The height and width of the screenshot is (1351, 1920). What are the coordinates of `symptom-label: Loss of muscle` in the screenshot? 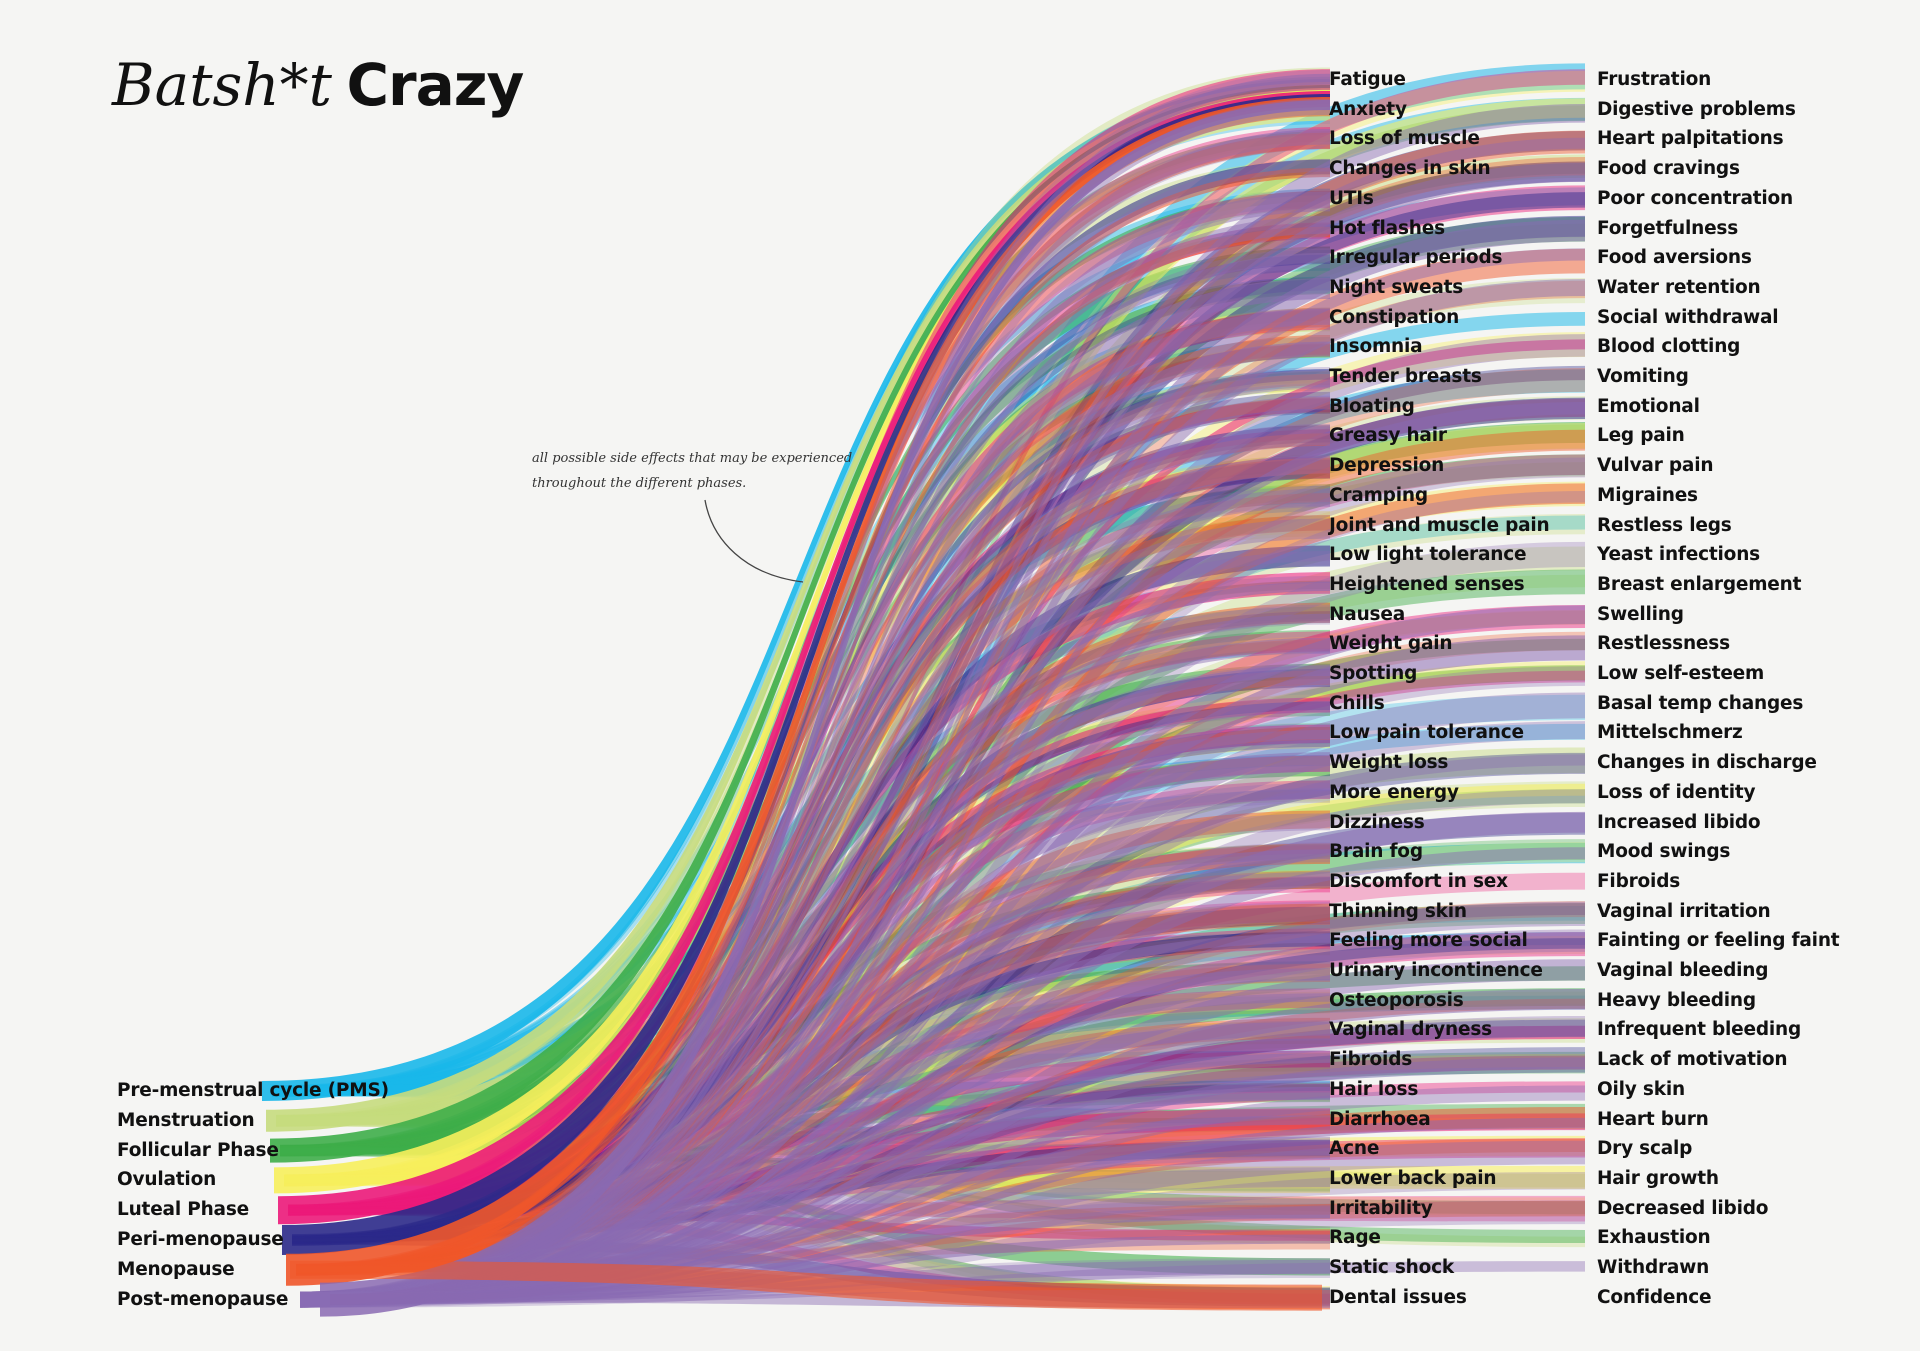 It's located at (1404, 139).